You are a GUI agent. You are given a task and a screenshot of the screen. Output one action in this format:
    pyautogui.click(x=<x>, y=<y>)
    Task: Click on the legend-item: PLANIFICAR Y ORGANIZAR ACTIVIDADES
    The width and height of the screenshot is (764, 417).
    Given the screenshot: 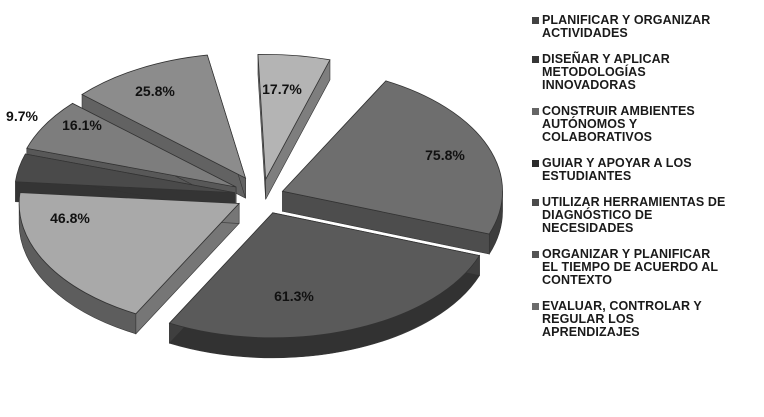 What is the action you would take?
    pyautogui.click(x=647, y=27)
    